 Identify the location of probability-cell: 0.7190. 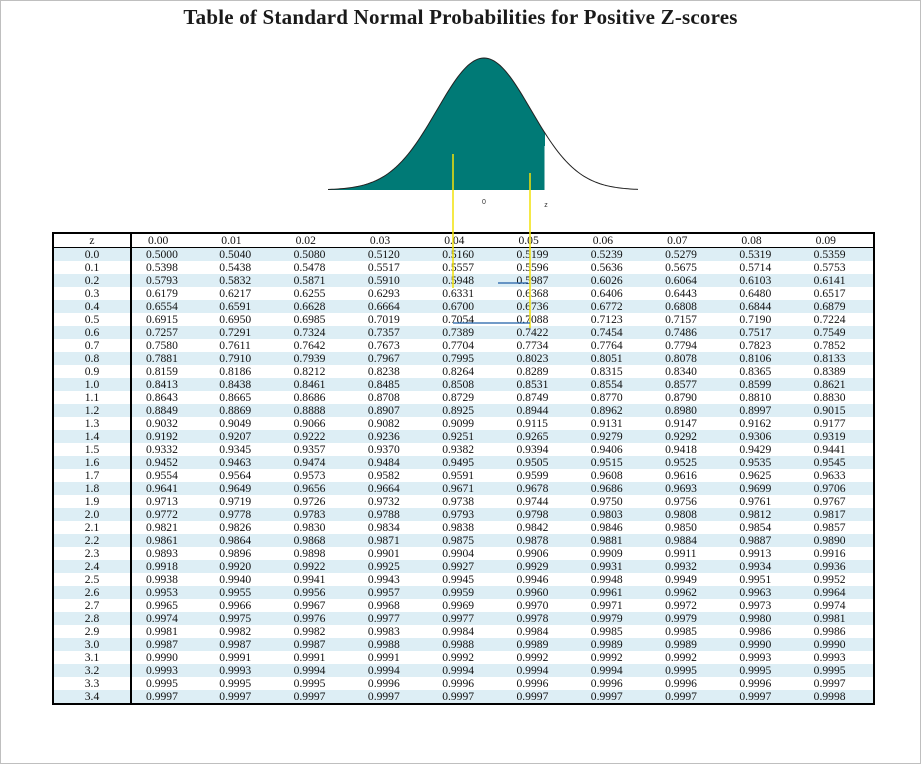
(755, 319).